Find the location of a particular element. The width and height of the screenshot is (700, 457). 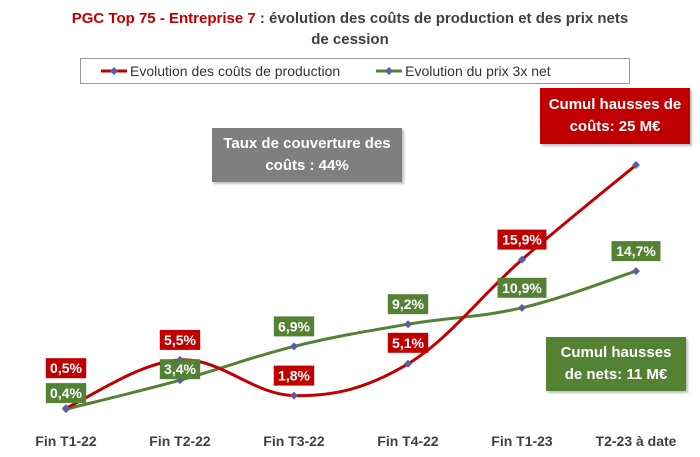

legend-label-net: Evolution du prix 3x net is located at coordinates (478, 71).